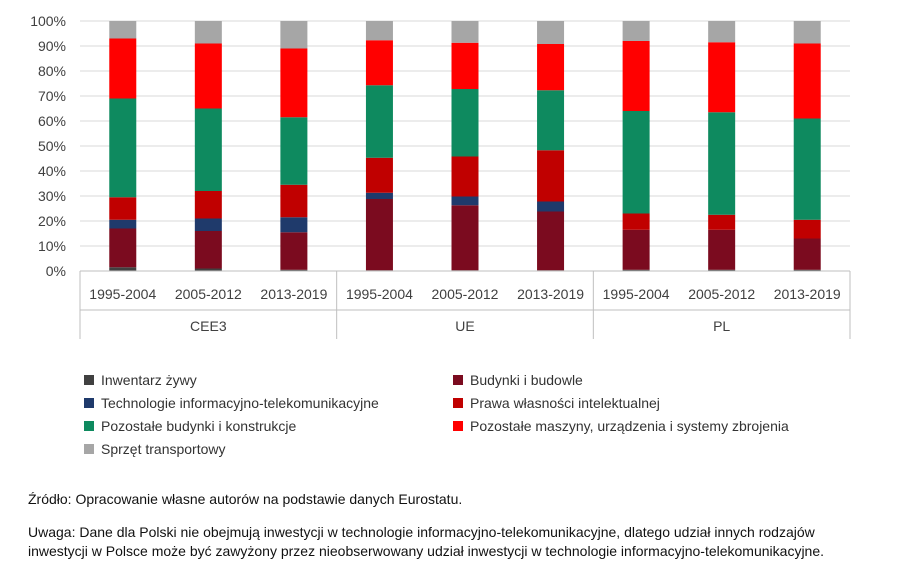  What do you see at coordinates (52, 171) in the screenshot?
I see `y-tick-label: 40%` at bounding box center [52, 171].